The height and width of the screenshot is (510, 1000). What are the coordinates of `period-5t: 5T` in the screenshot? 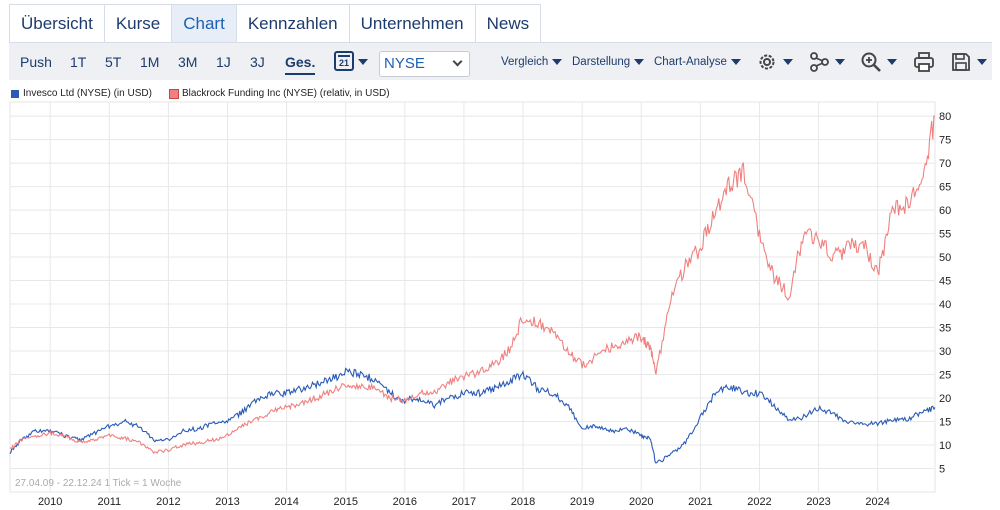 It's located at (113, 62).